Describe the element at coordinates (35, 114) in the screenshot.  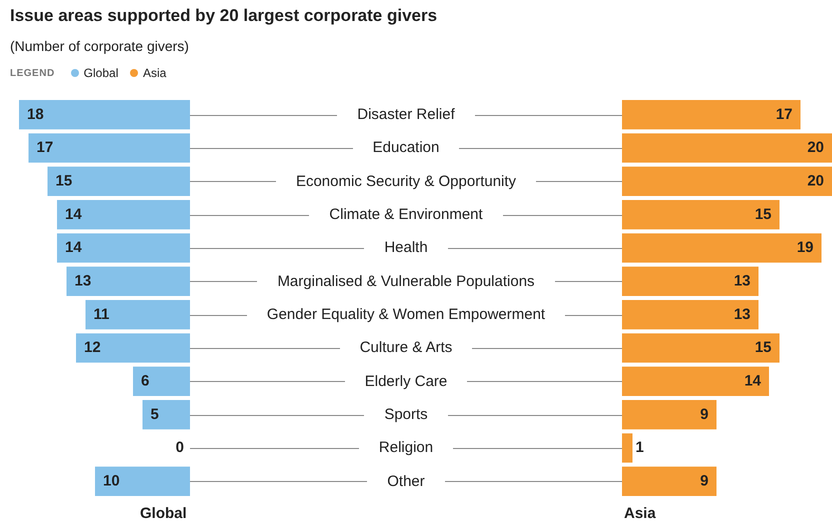
I see `data-label: 18` at that location.